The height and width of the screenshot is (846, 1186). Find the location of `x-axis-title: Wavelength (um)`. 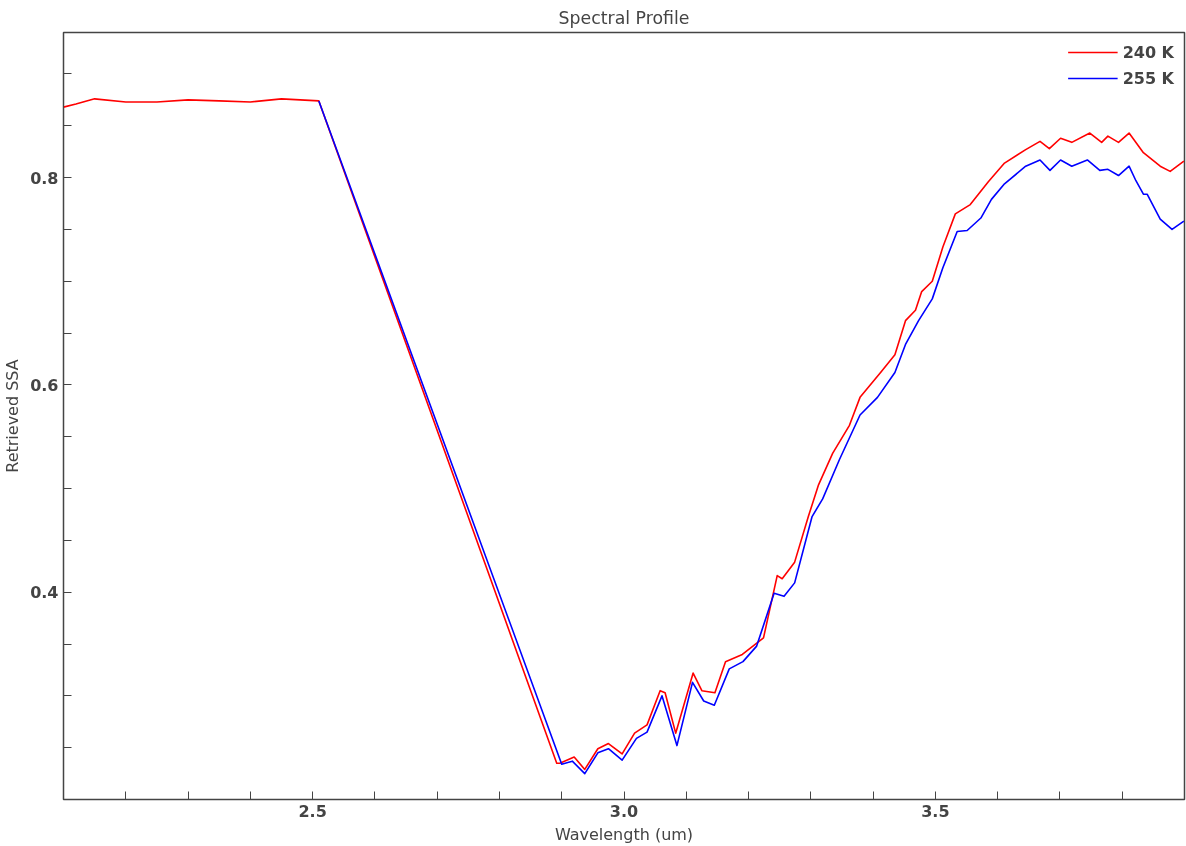

x-axis-title: Wavelength (um) is located at coordinates (624, 834).